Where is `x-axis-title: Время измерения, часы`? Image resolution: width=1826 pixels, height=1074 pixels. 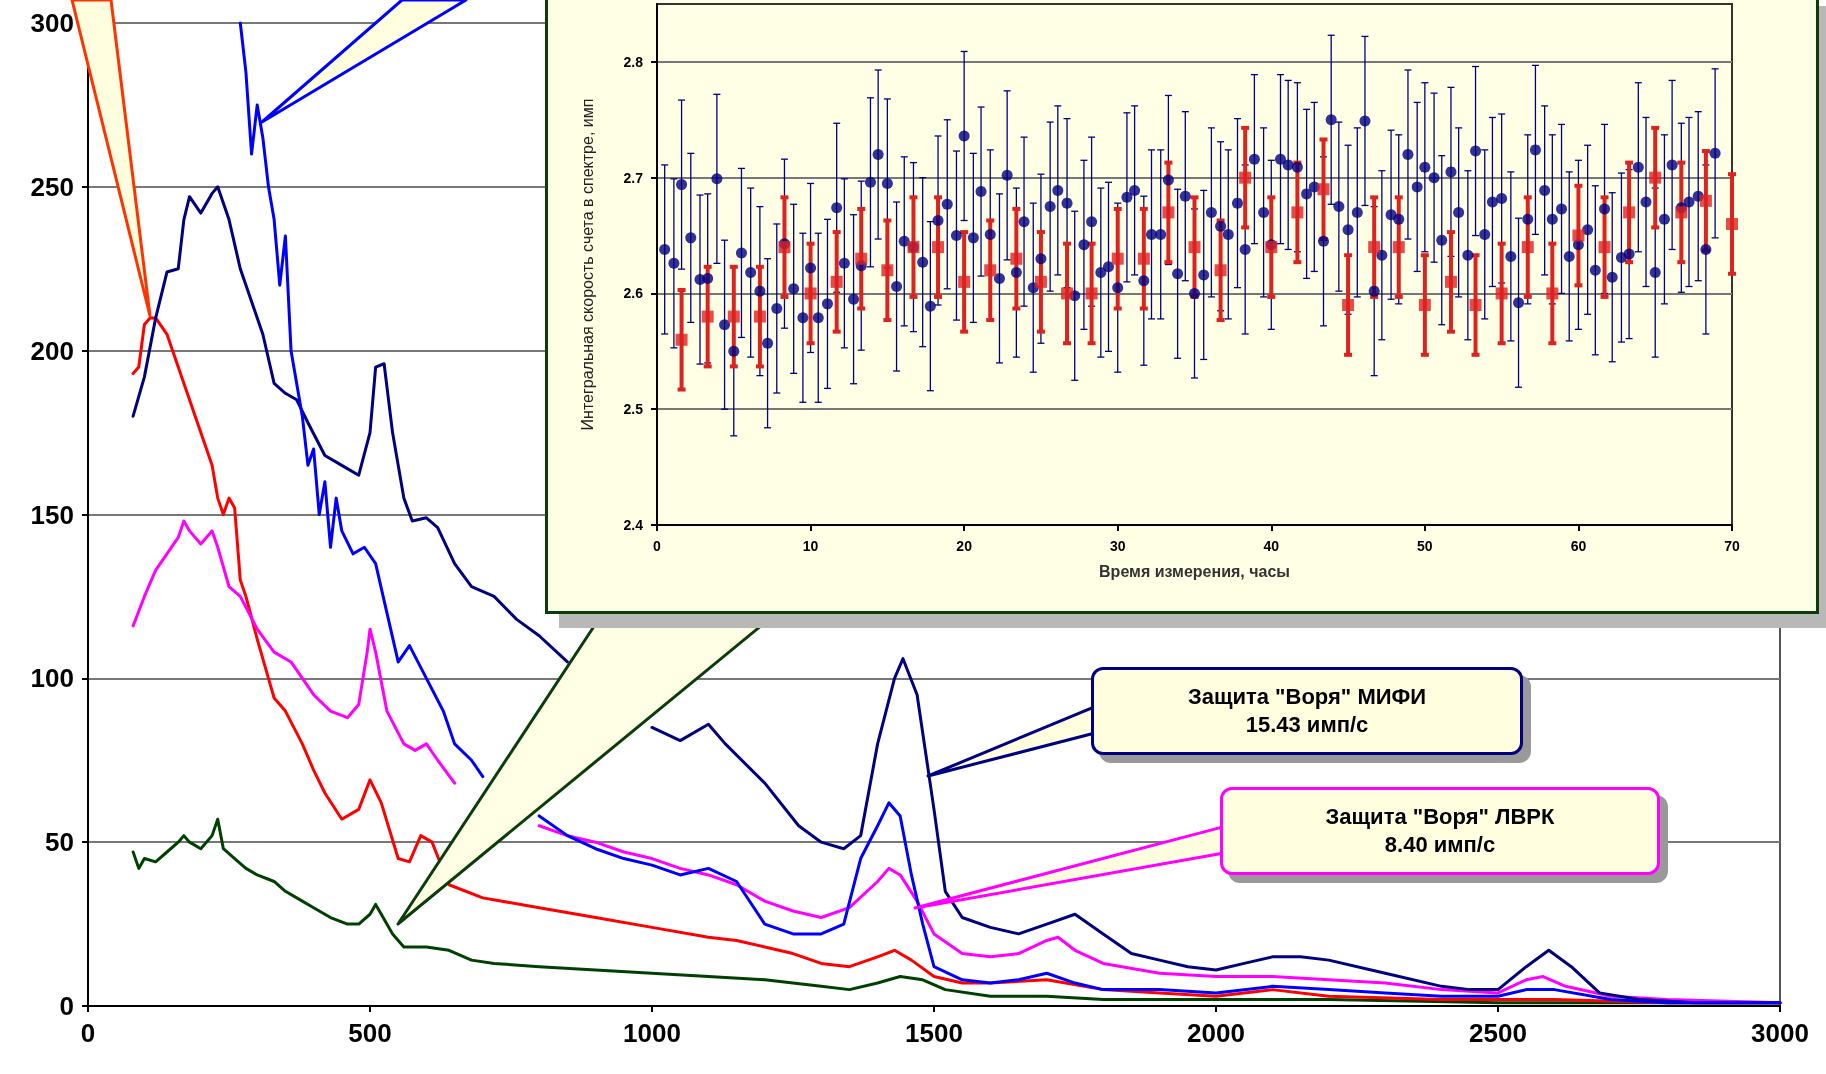
x-axis-title: Время измерения, часы is located at coordinates (1194, 571).